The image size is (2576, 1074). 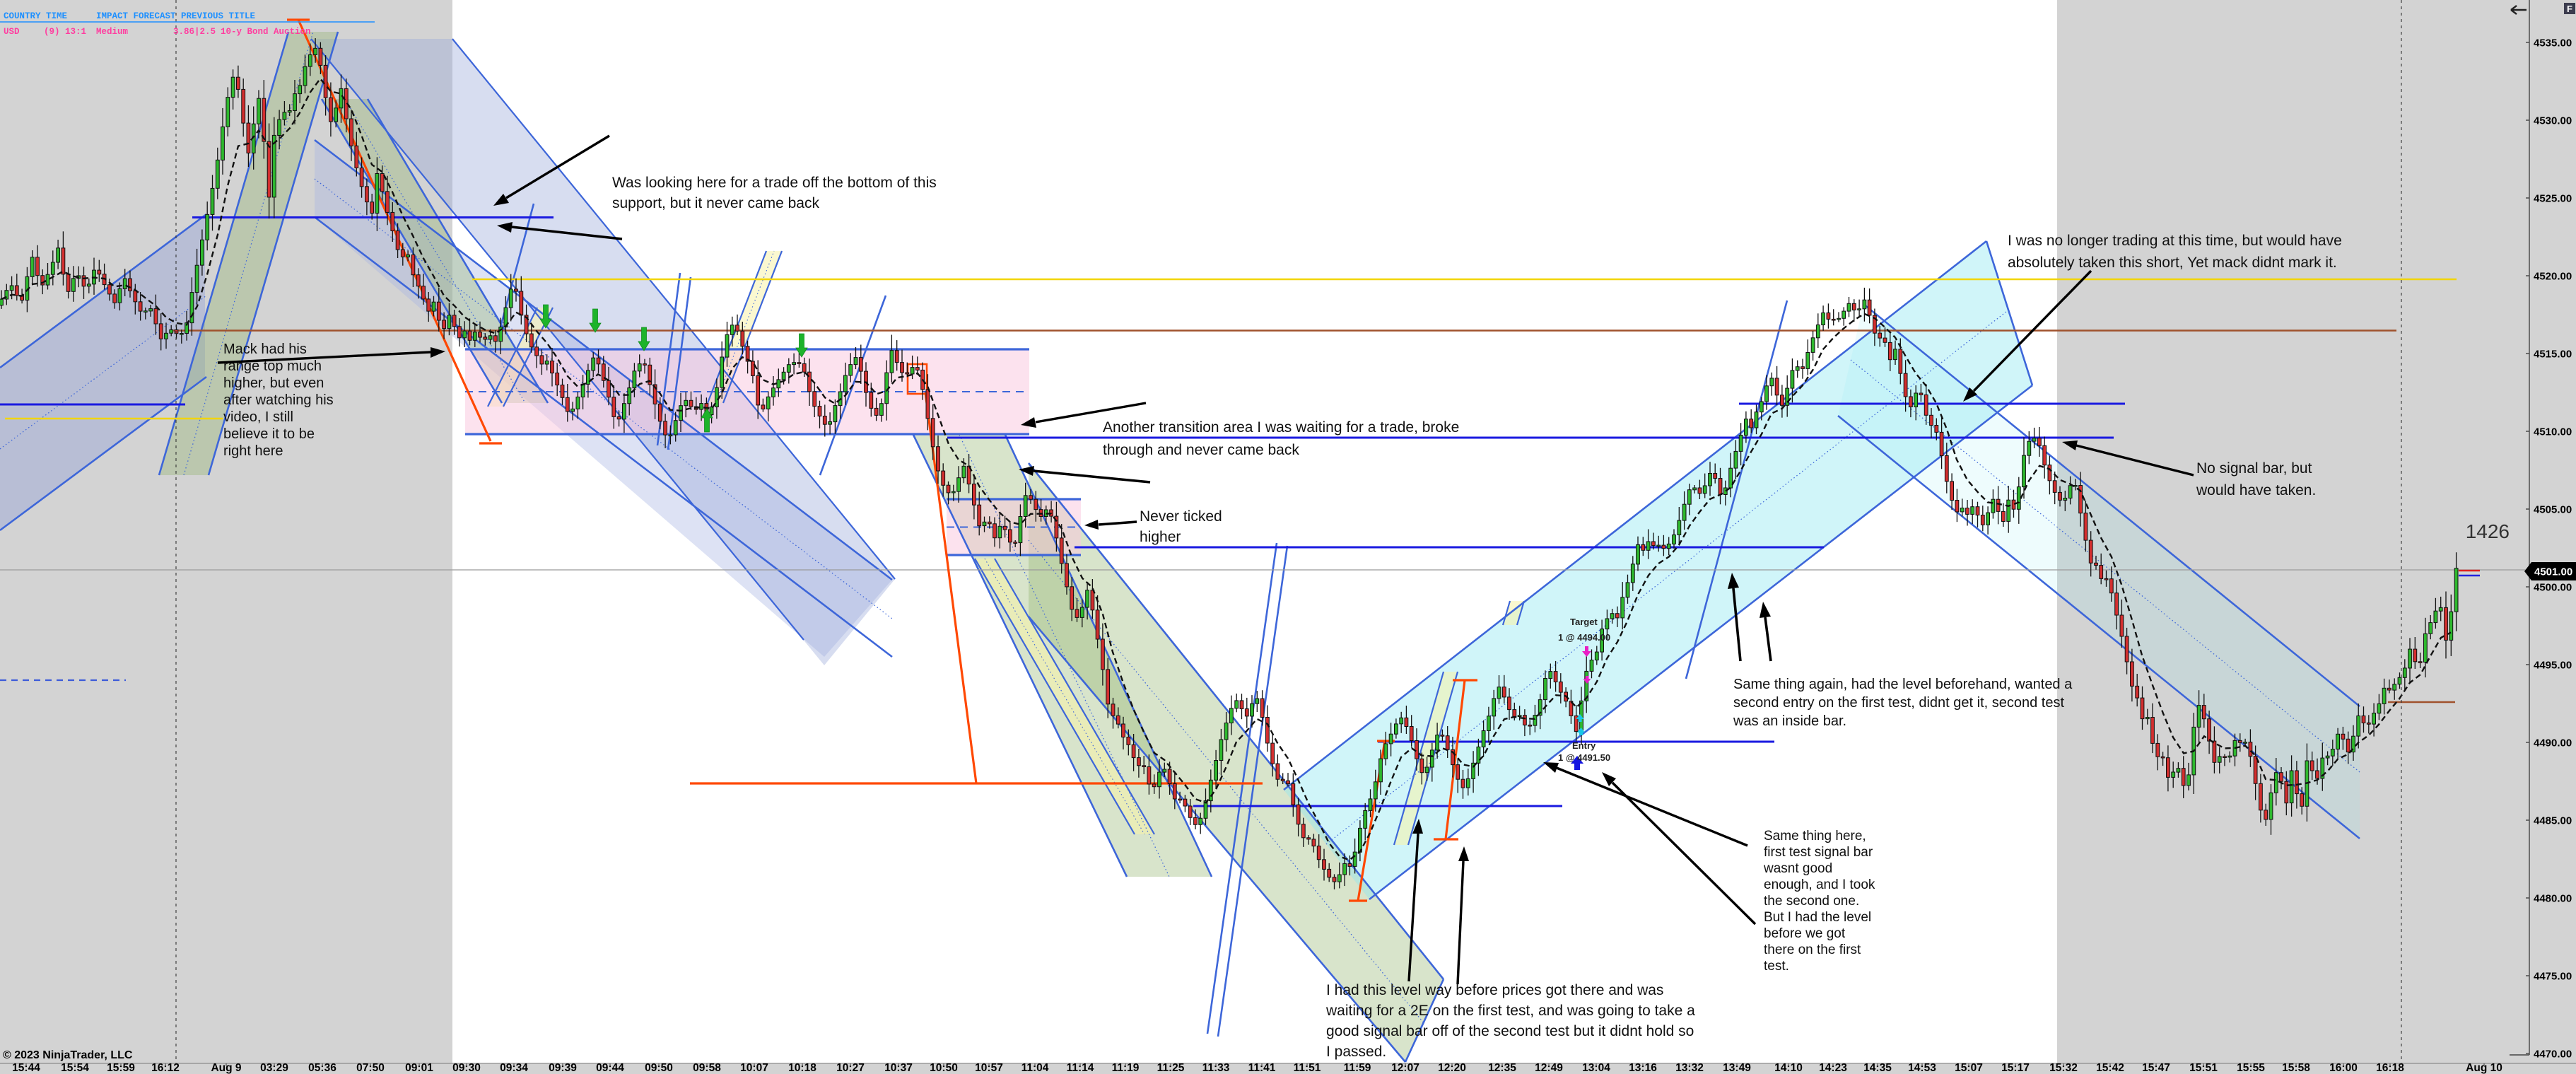 What do you see at coordinates (68, 1055) in the screenshot?
I see `svg-text: © 2023 NinjaTrader, LLC` at bounding box center [68, 1055].